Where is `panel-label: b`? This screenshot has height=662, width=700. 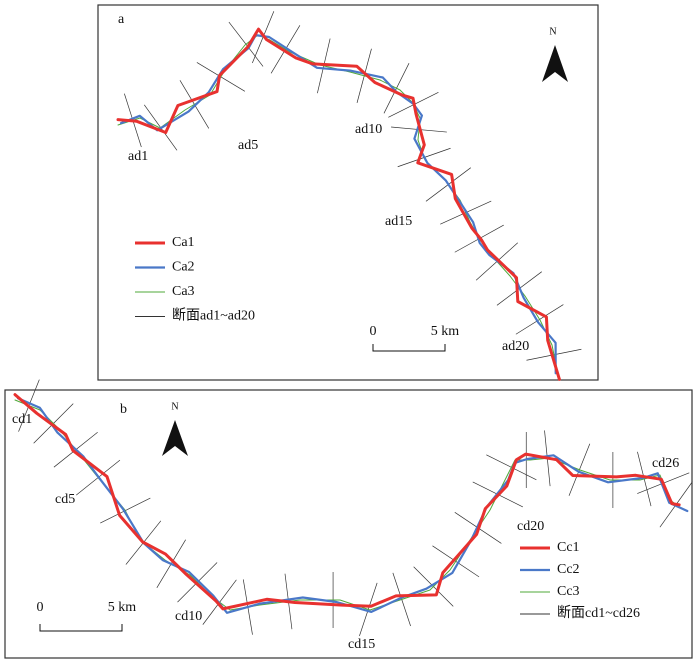
panel-label: b is located at coordinates (123, 409).